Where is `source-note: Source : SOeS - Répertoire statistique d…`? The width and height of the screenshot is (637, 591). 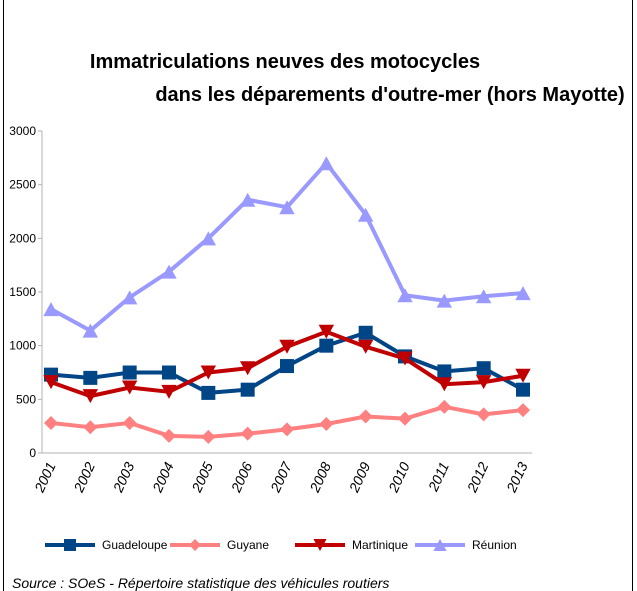
source-note: Source : SOeS - Répertoire statistique d… is located at coordinates (200, 583).